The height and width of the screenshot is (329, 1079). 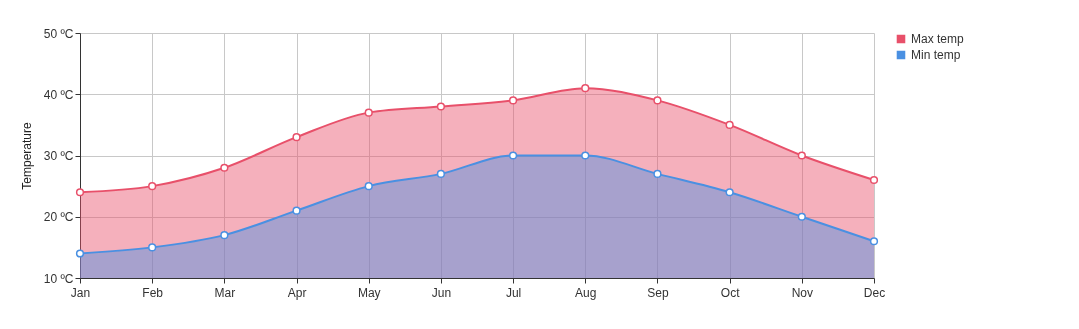 What do you see at coordinates (658, 292) in the screenshot?
I see `x-tick-label: Sep` at bounding box center [658, 292].